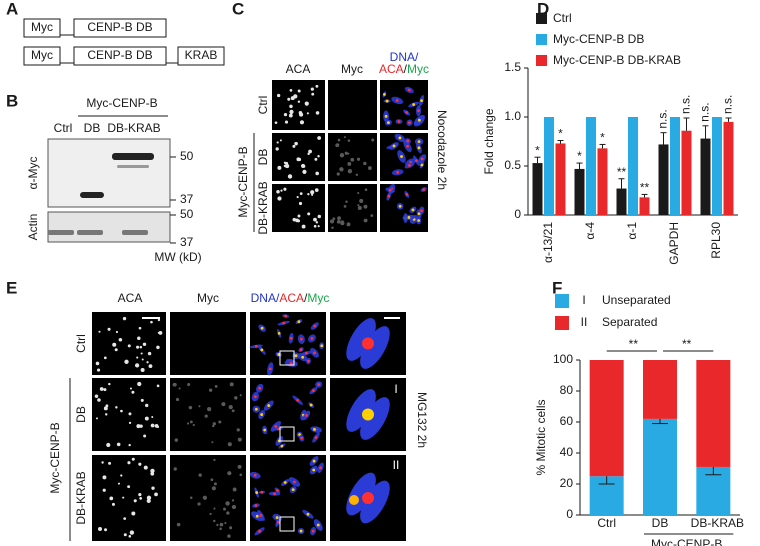  Describe the element at coordinates (717, 523) in the screenshot. I see `x-tick-label: DB-KRAB` at that location.